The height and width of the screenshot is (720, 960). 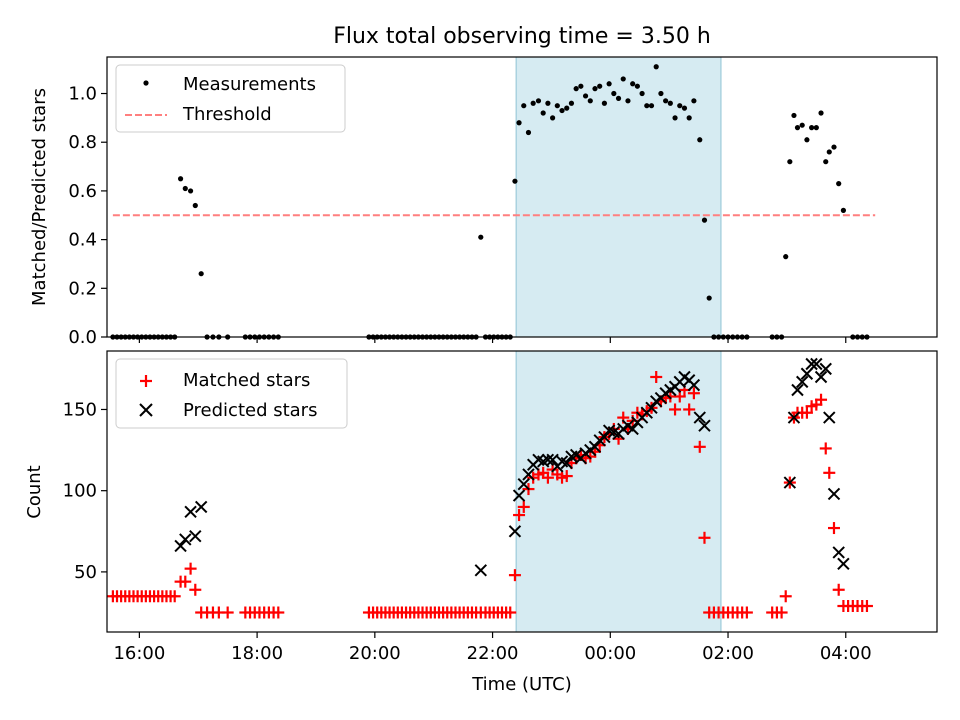 I want to click on bottom-highlight-span, so click(x=618, y=491).